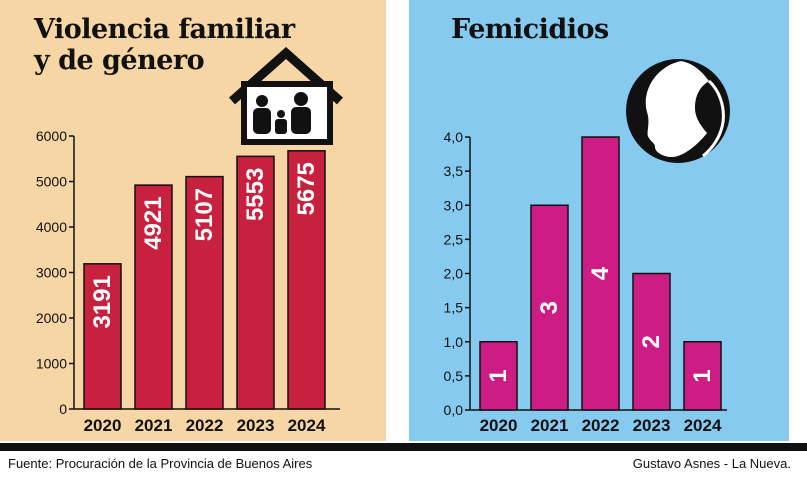  Describe the element at coordinates (51, 227) in the screenshot. I see `violencia-ytick-label: 4000` at that location.